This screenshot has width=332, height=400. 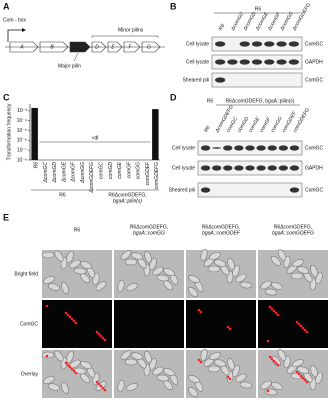 I want to click on x-tick-label: comGDEF, so click(x=148, y=173).